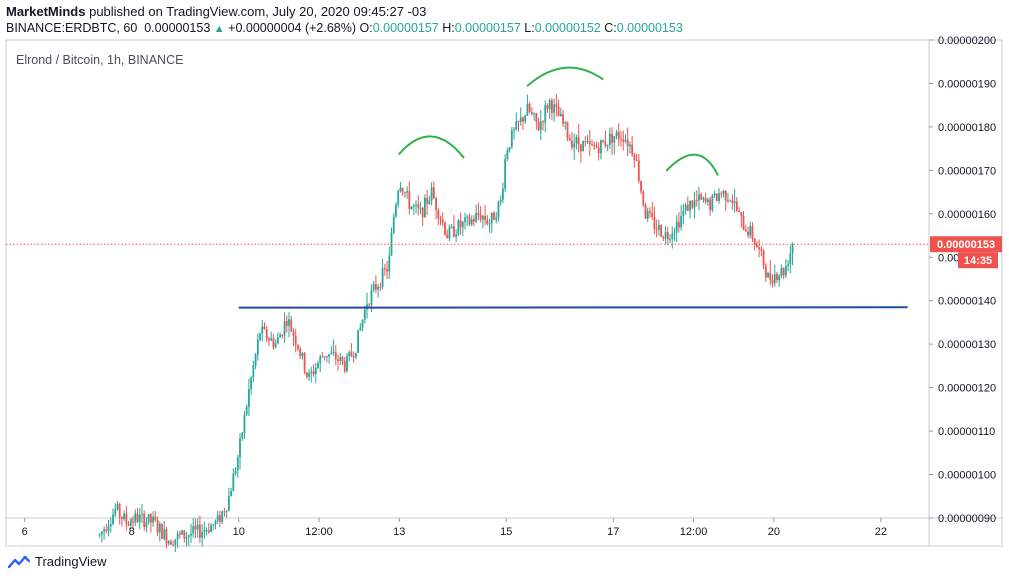 The width and height of the screenshot is (1009, 582). I want to click on tradingview-logo: TradingView, so click(57, 561).